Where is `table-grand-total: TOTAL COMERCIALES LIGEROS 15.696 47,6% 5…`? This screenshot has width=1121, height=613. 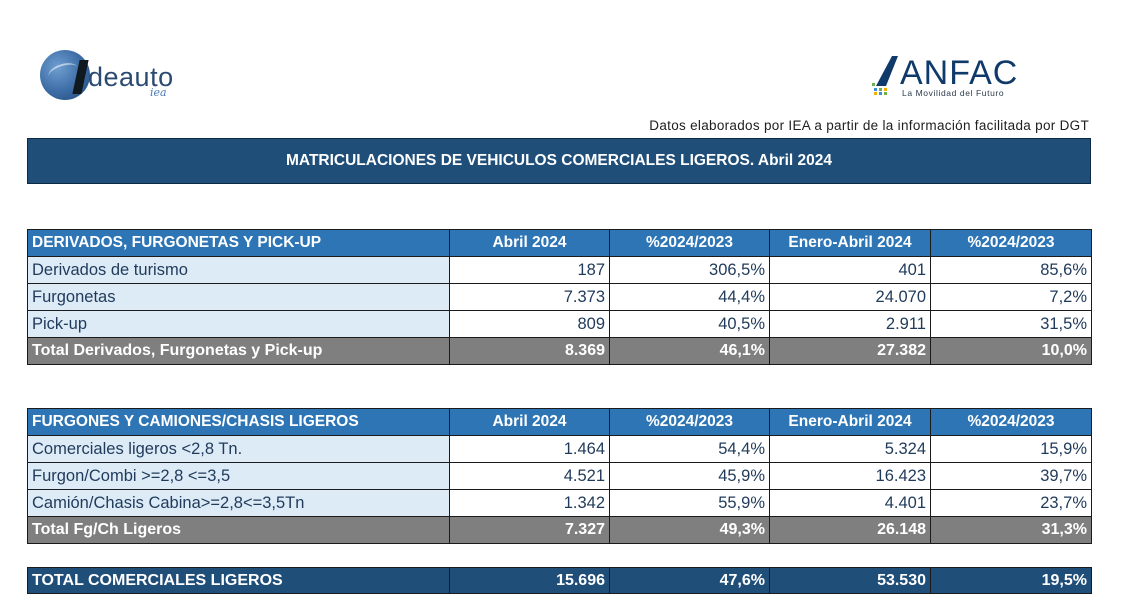 table-grand-total: TOTAL COMERCIALES LIGEROS 15.696 47,6% 5… is located at coordinates (559, 580).